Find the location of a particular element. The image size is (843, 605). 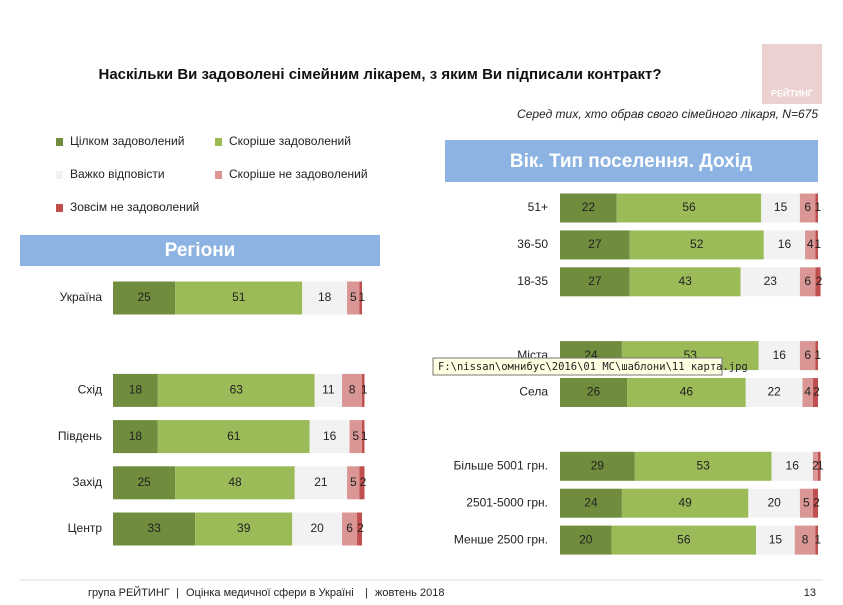

value-label: 8 is located at coordinates (805, 539).